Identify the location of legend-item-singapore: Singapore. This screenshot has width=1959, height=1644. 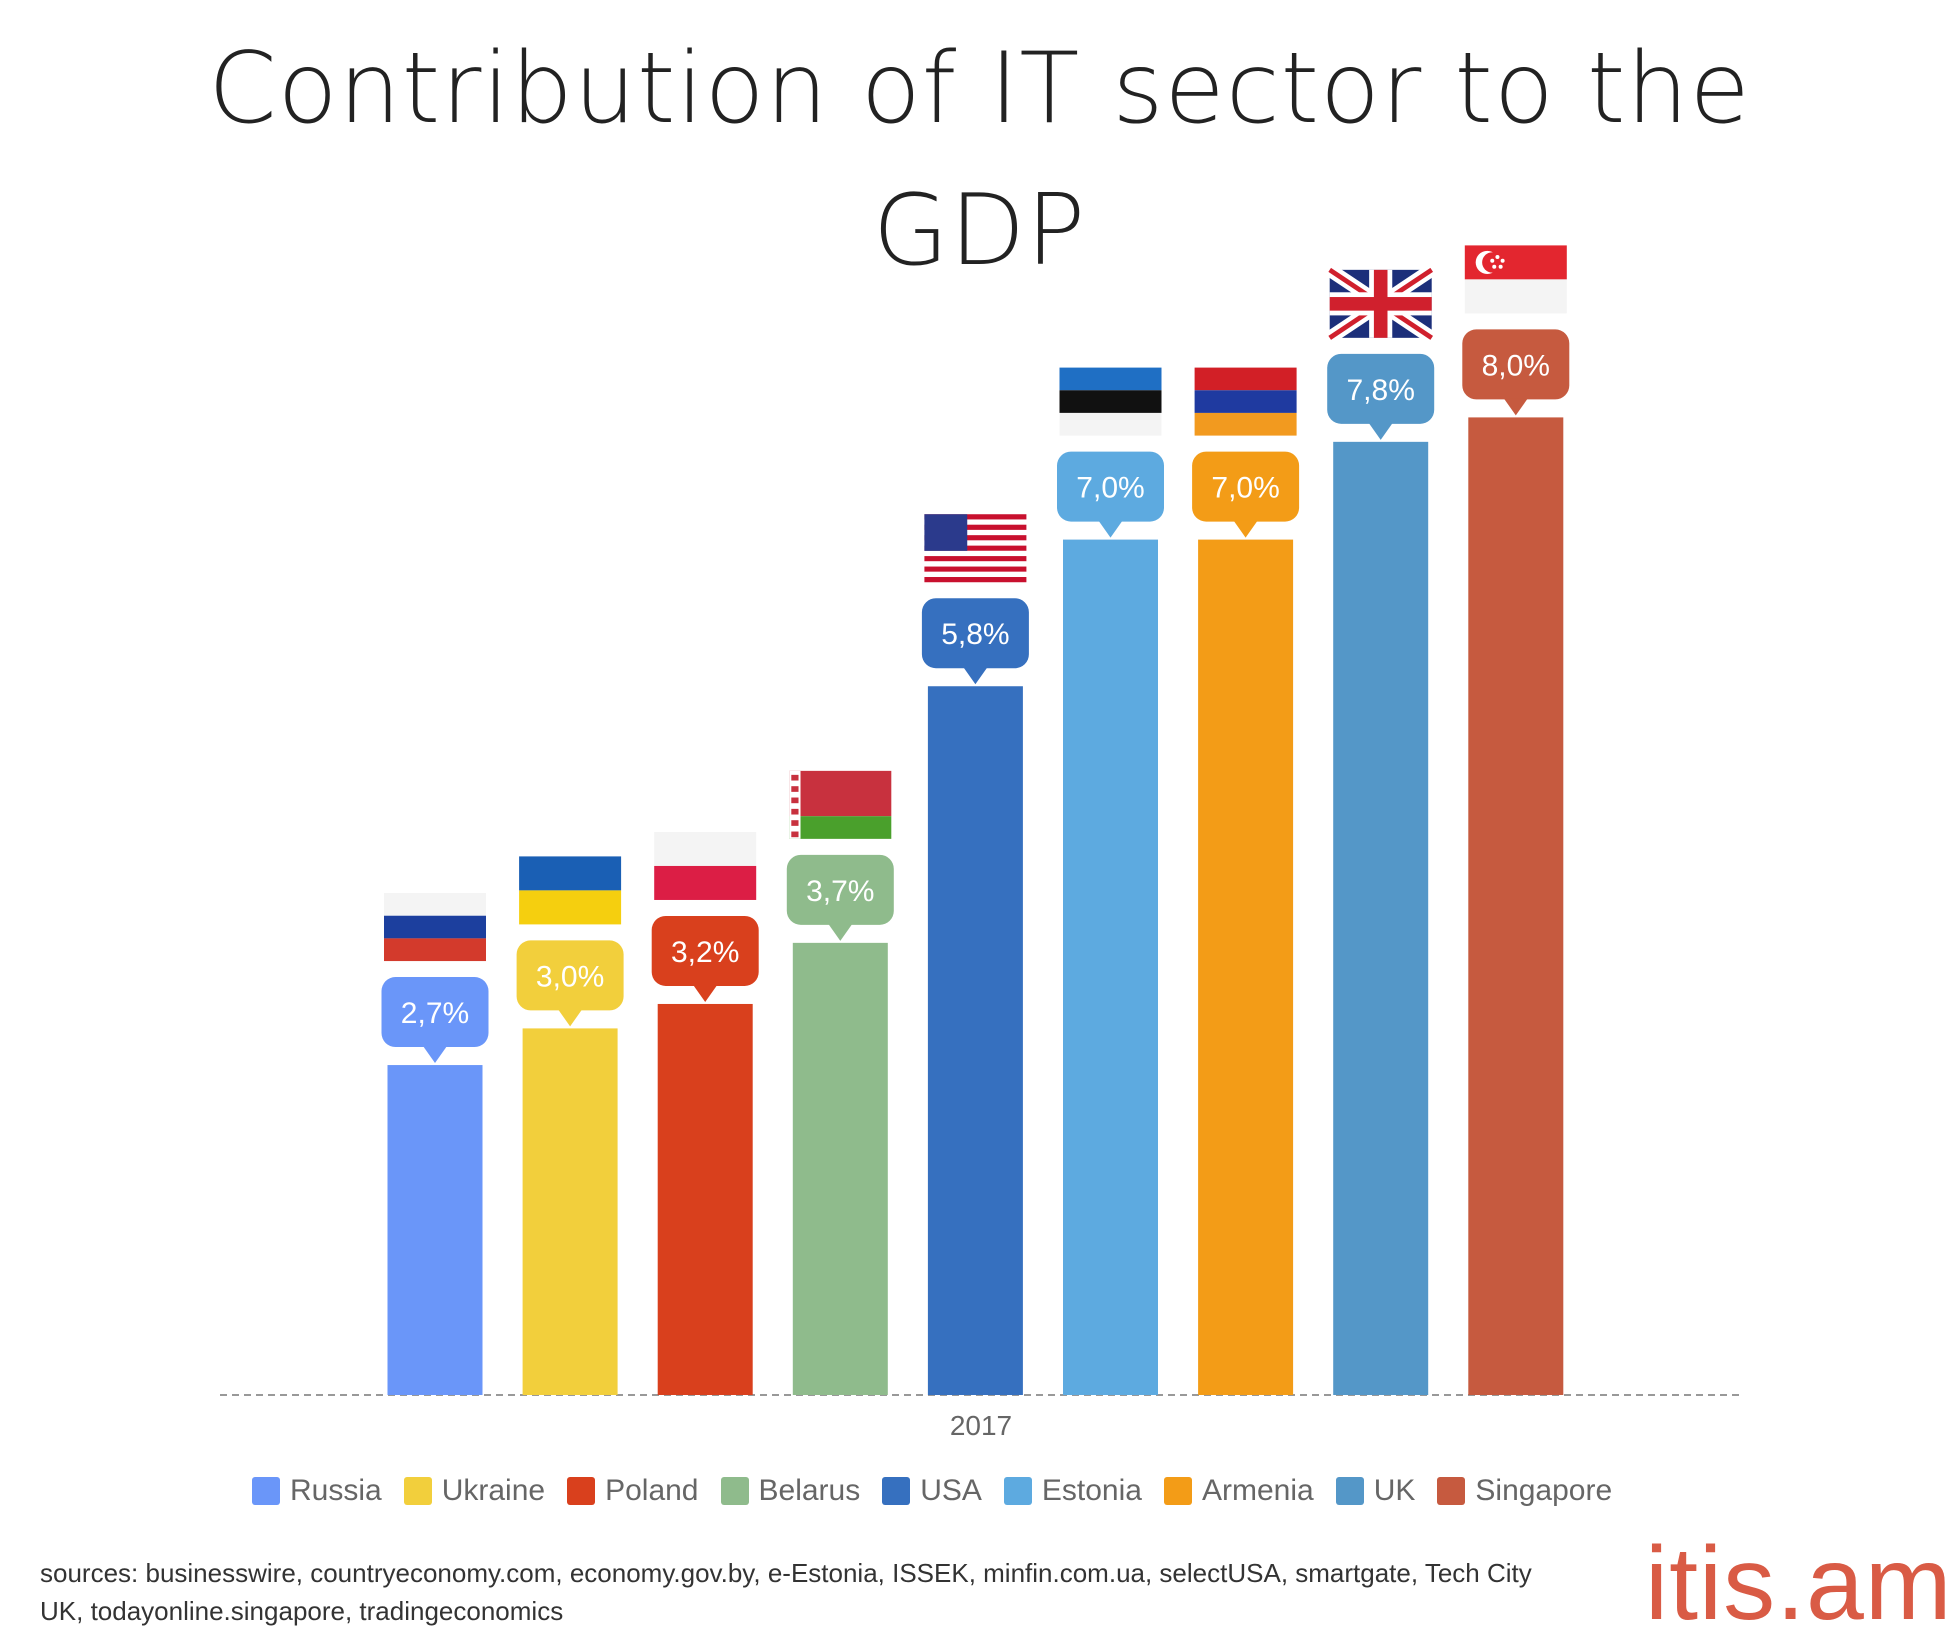
(1524, 1491).